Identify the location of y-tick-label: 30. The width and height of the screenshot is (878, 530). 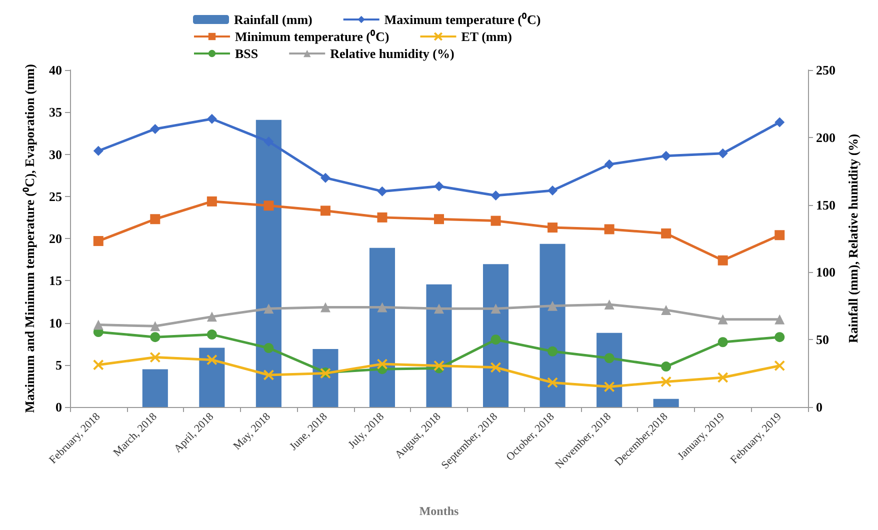
(55, 154).